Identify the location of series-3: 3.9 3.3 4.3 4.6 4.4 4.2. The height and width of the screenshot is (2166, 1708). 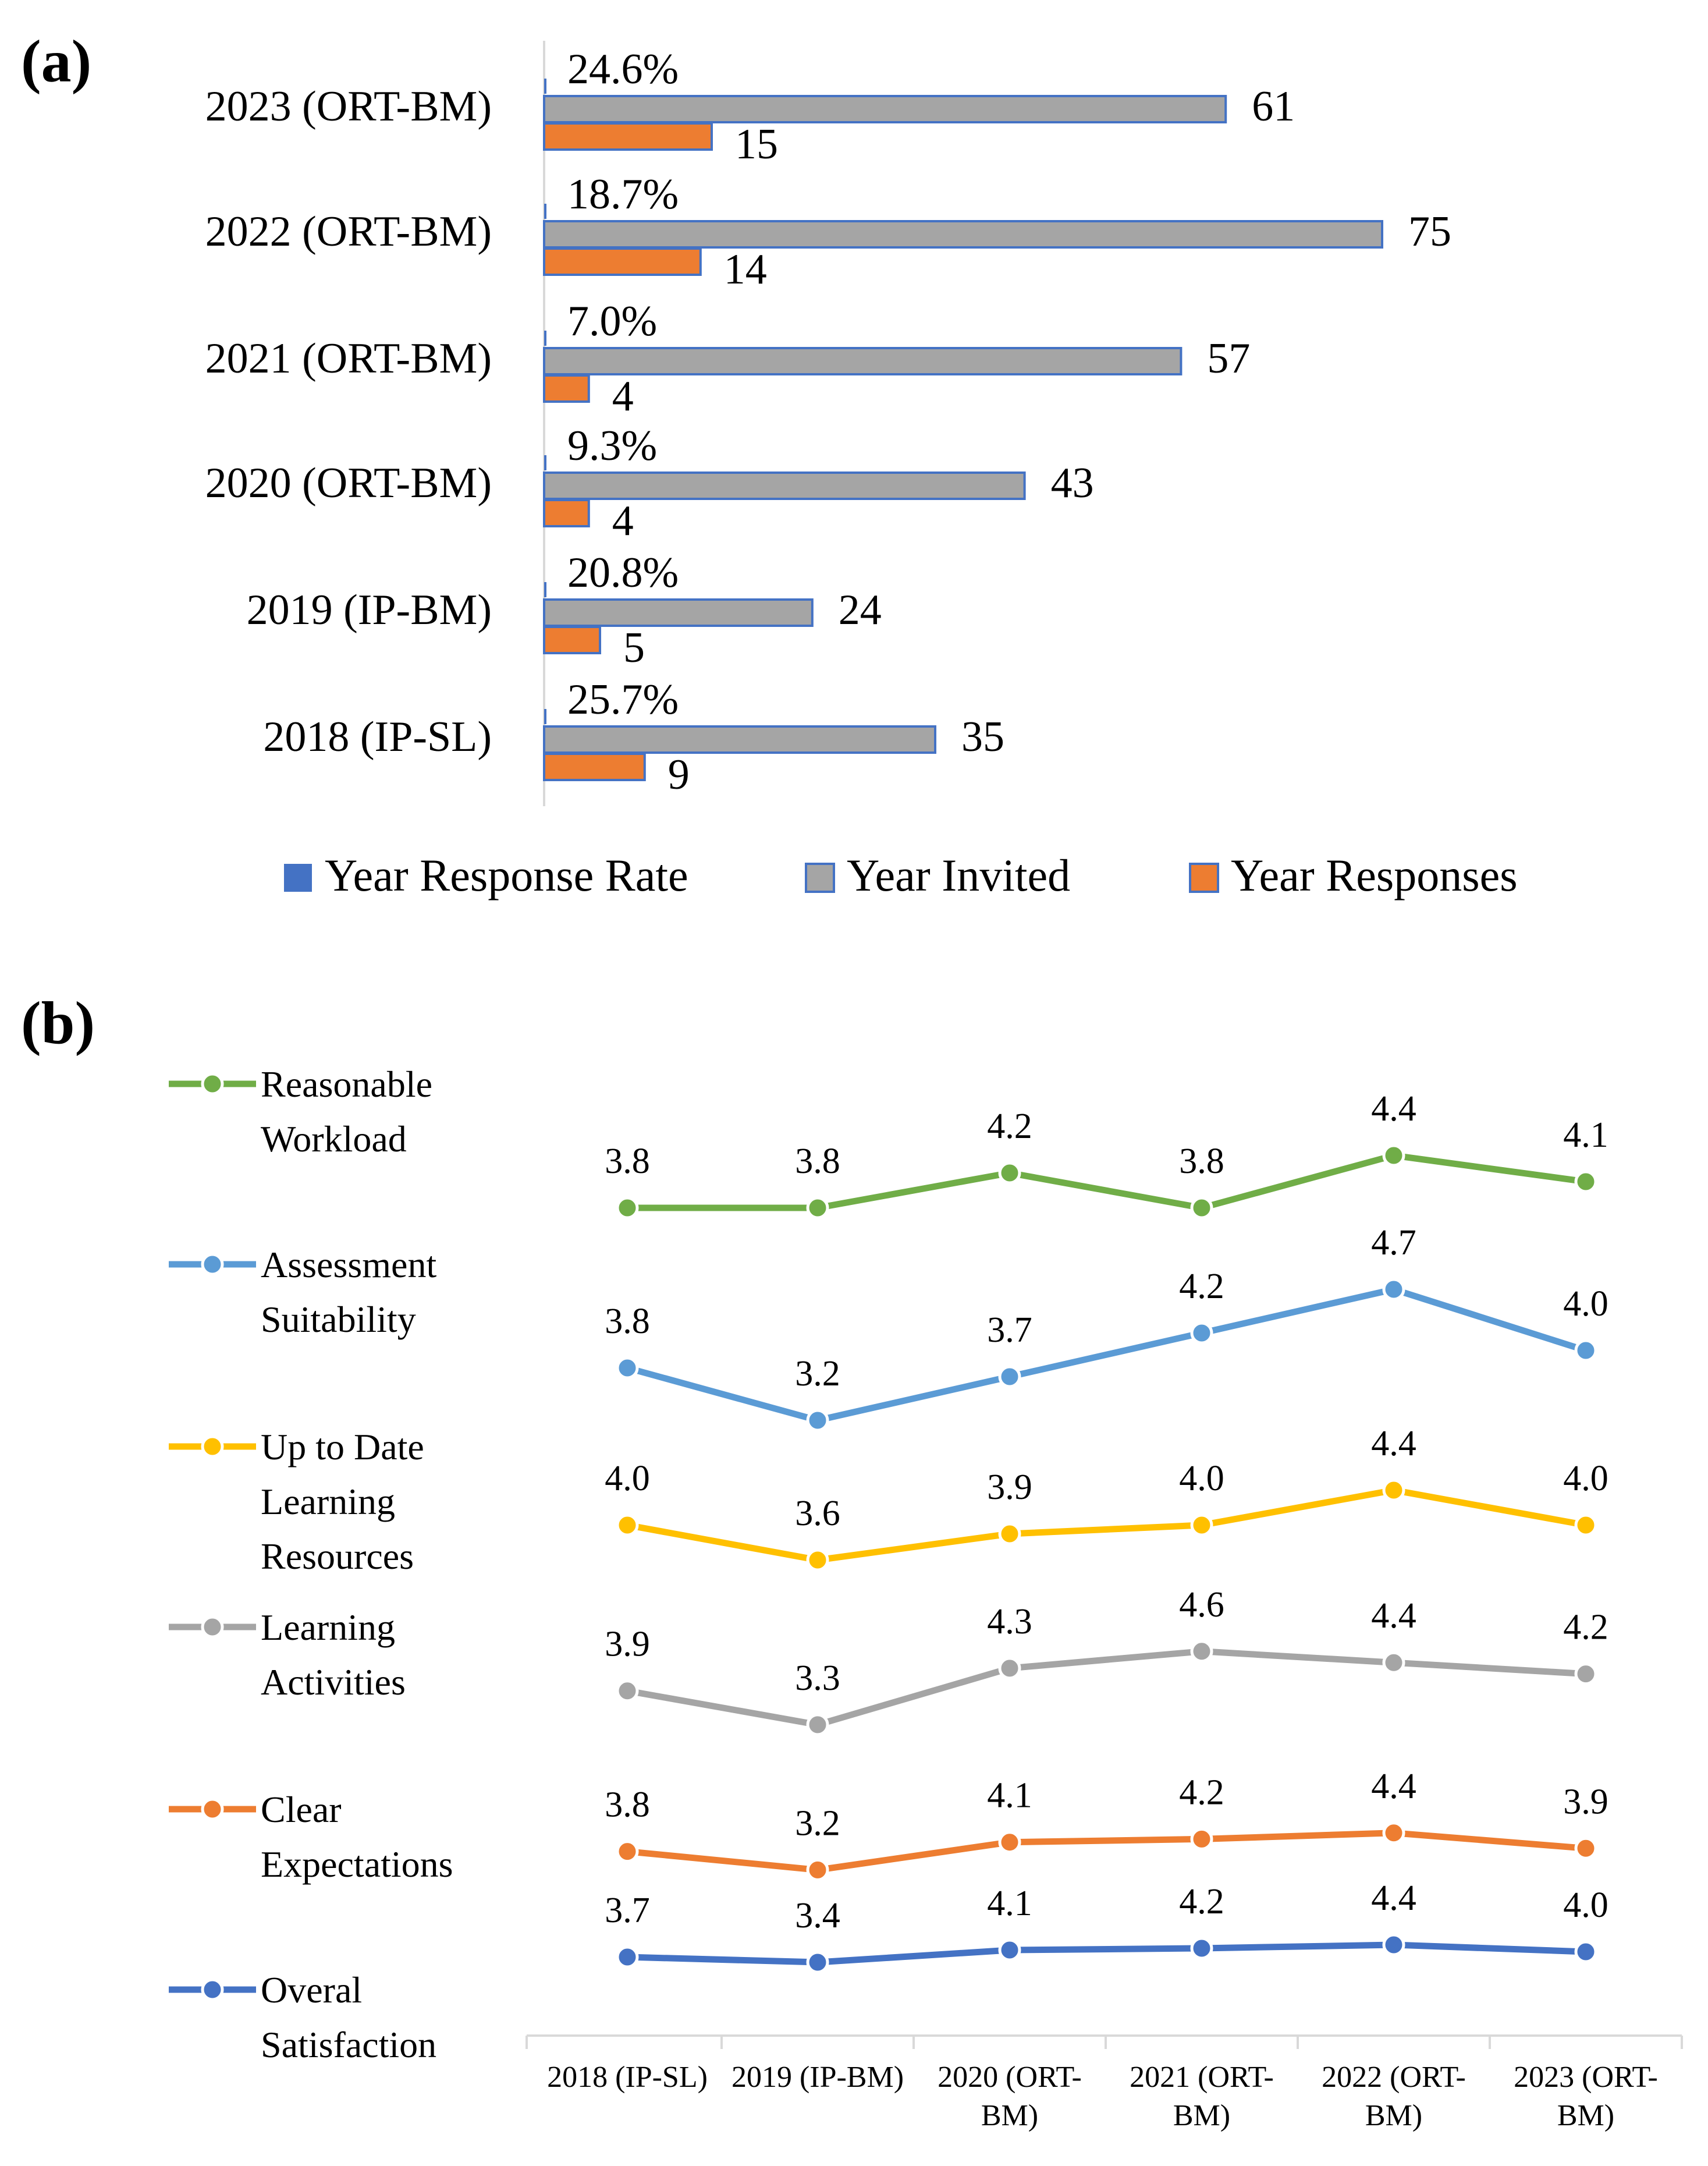
(1106, 1661).